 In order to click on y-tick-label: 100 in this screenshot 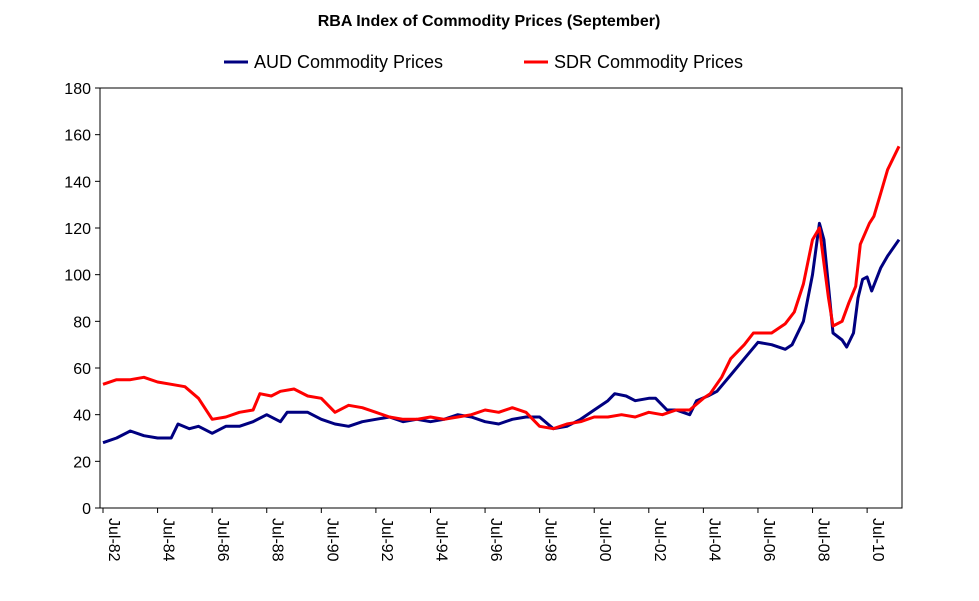, I will do `click(77, 276)`.